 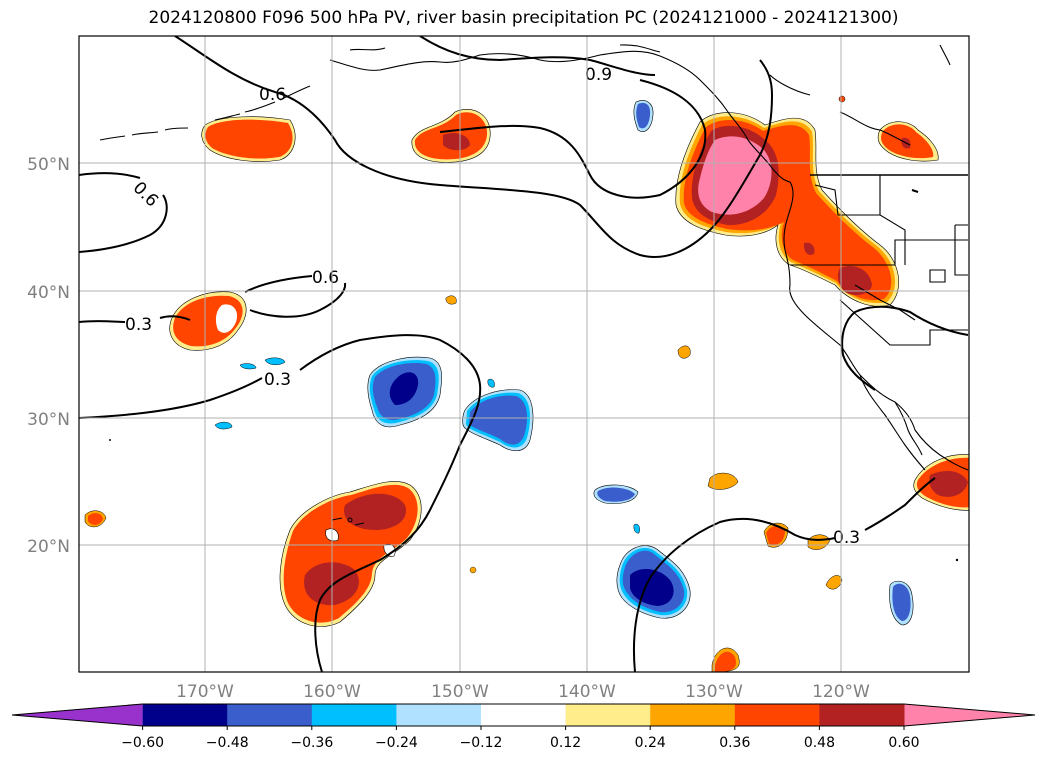 What do you see at coordinates (48, 165) in the screenshot?
I see `lat-label: 50°N` at bounding box center [48, 165].